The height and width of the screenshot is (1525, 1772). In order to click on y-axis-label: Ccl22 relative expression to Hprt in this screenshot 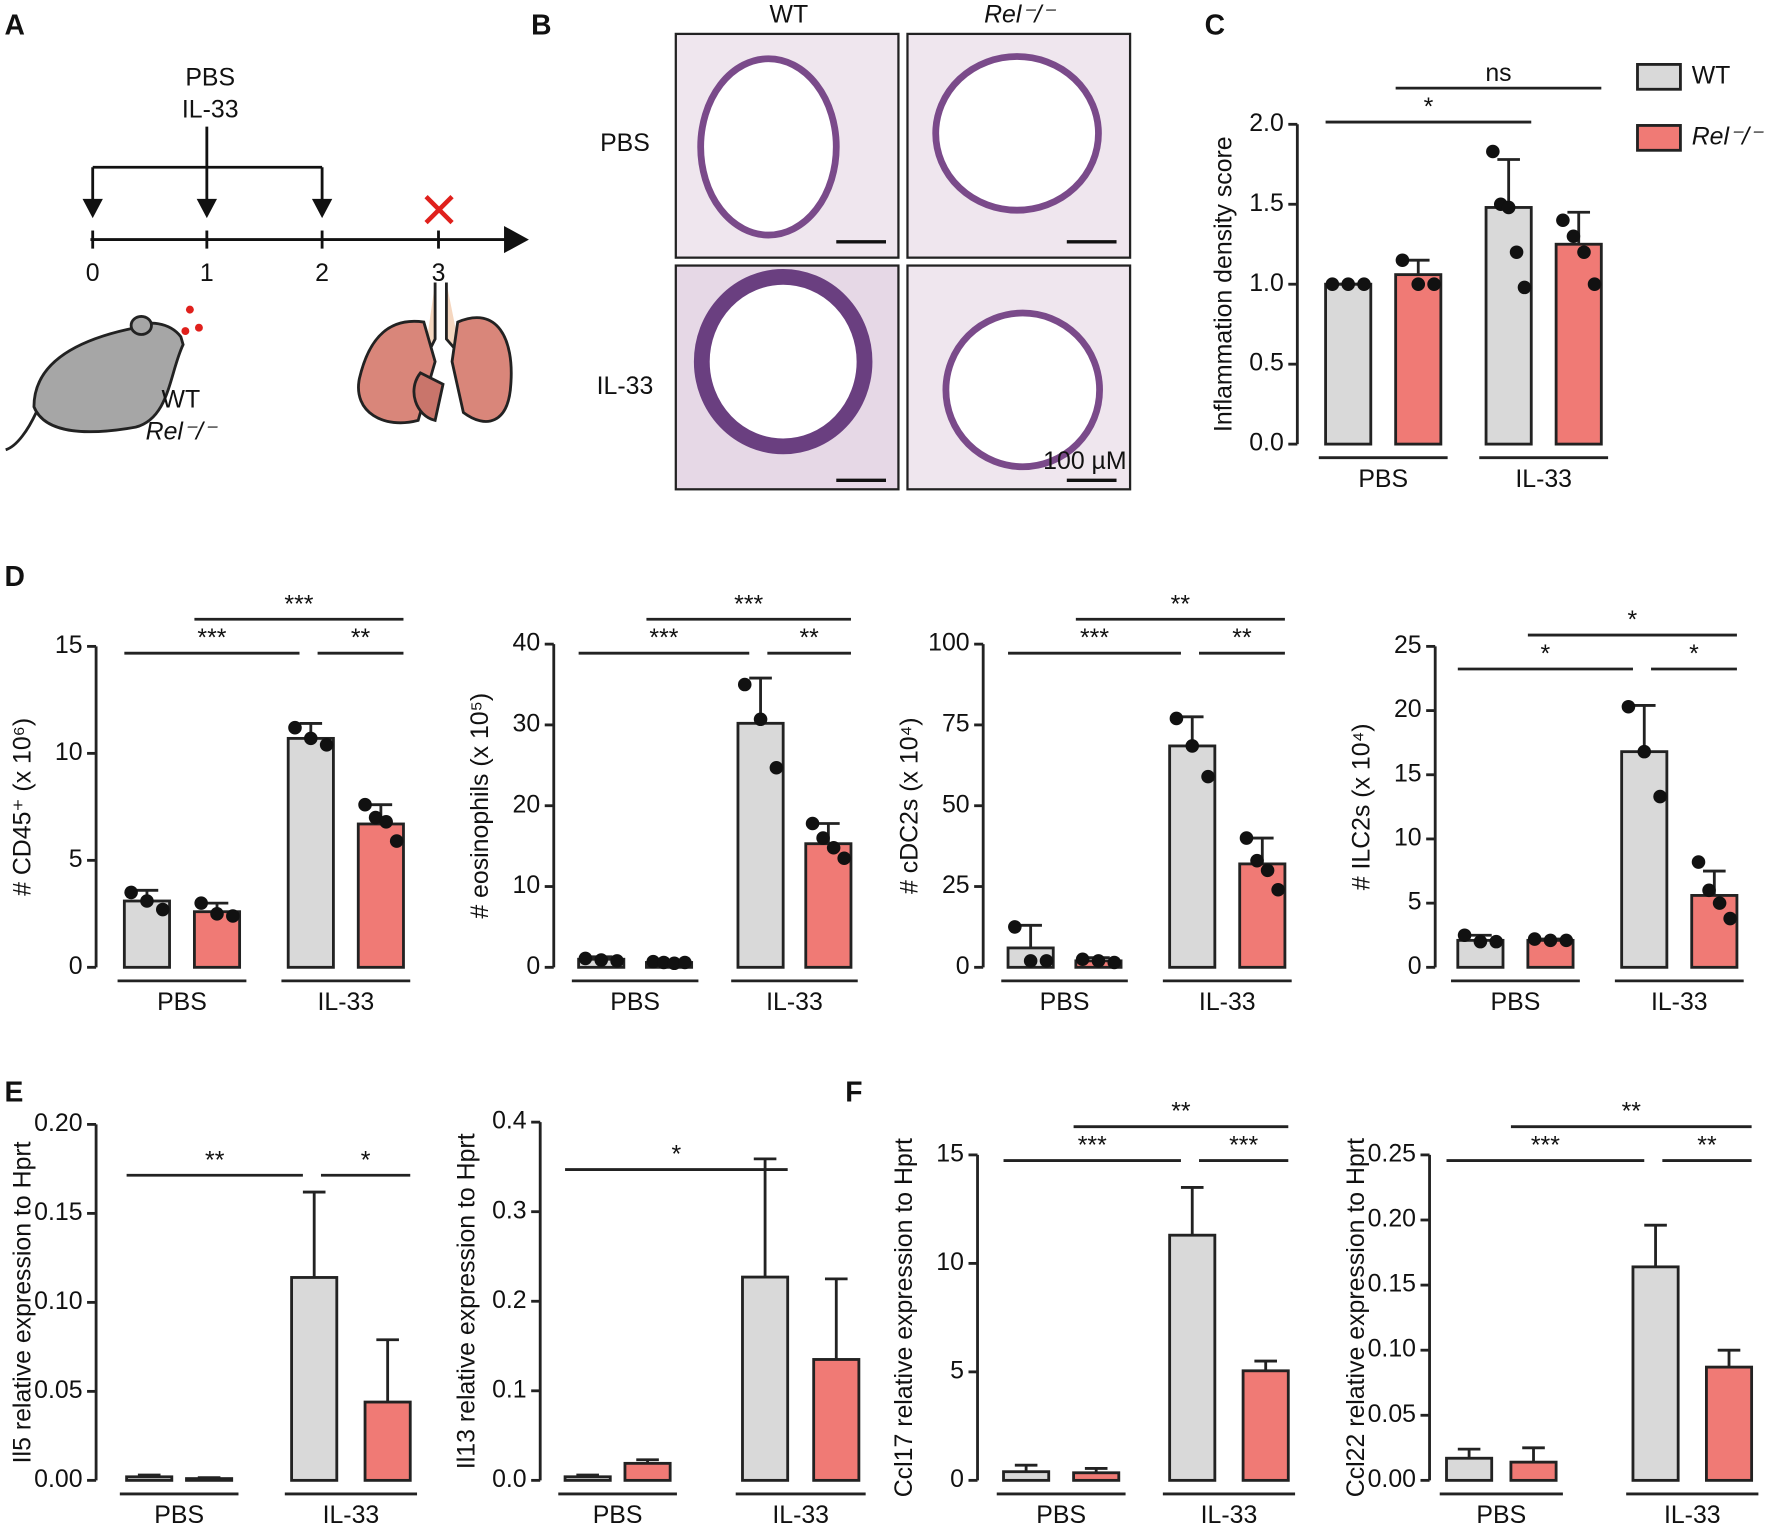, I will do `click(1356, 1317)`.